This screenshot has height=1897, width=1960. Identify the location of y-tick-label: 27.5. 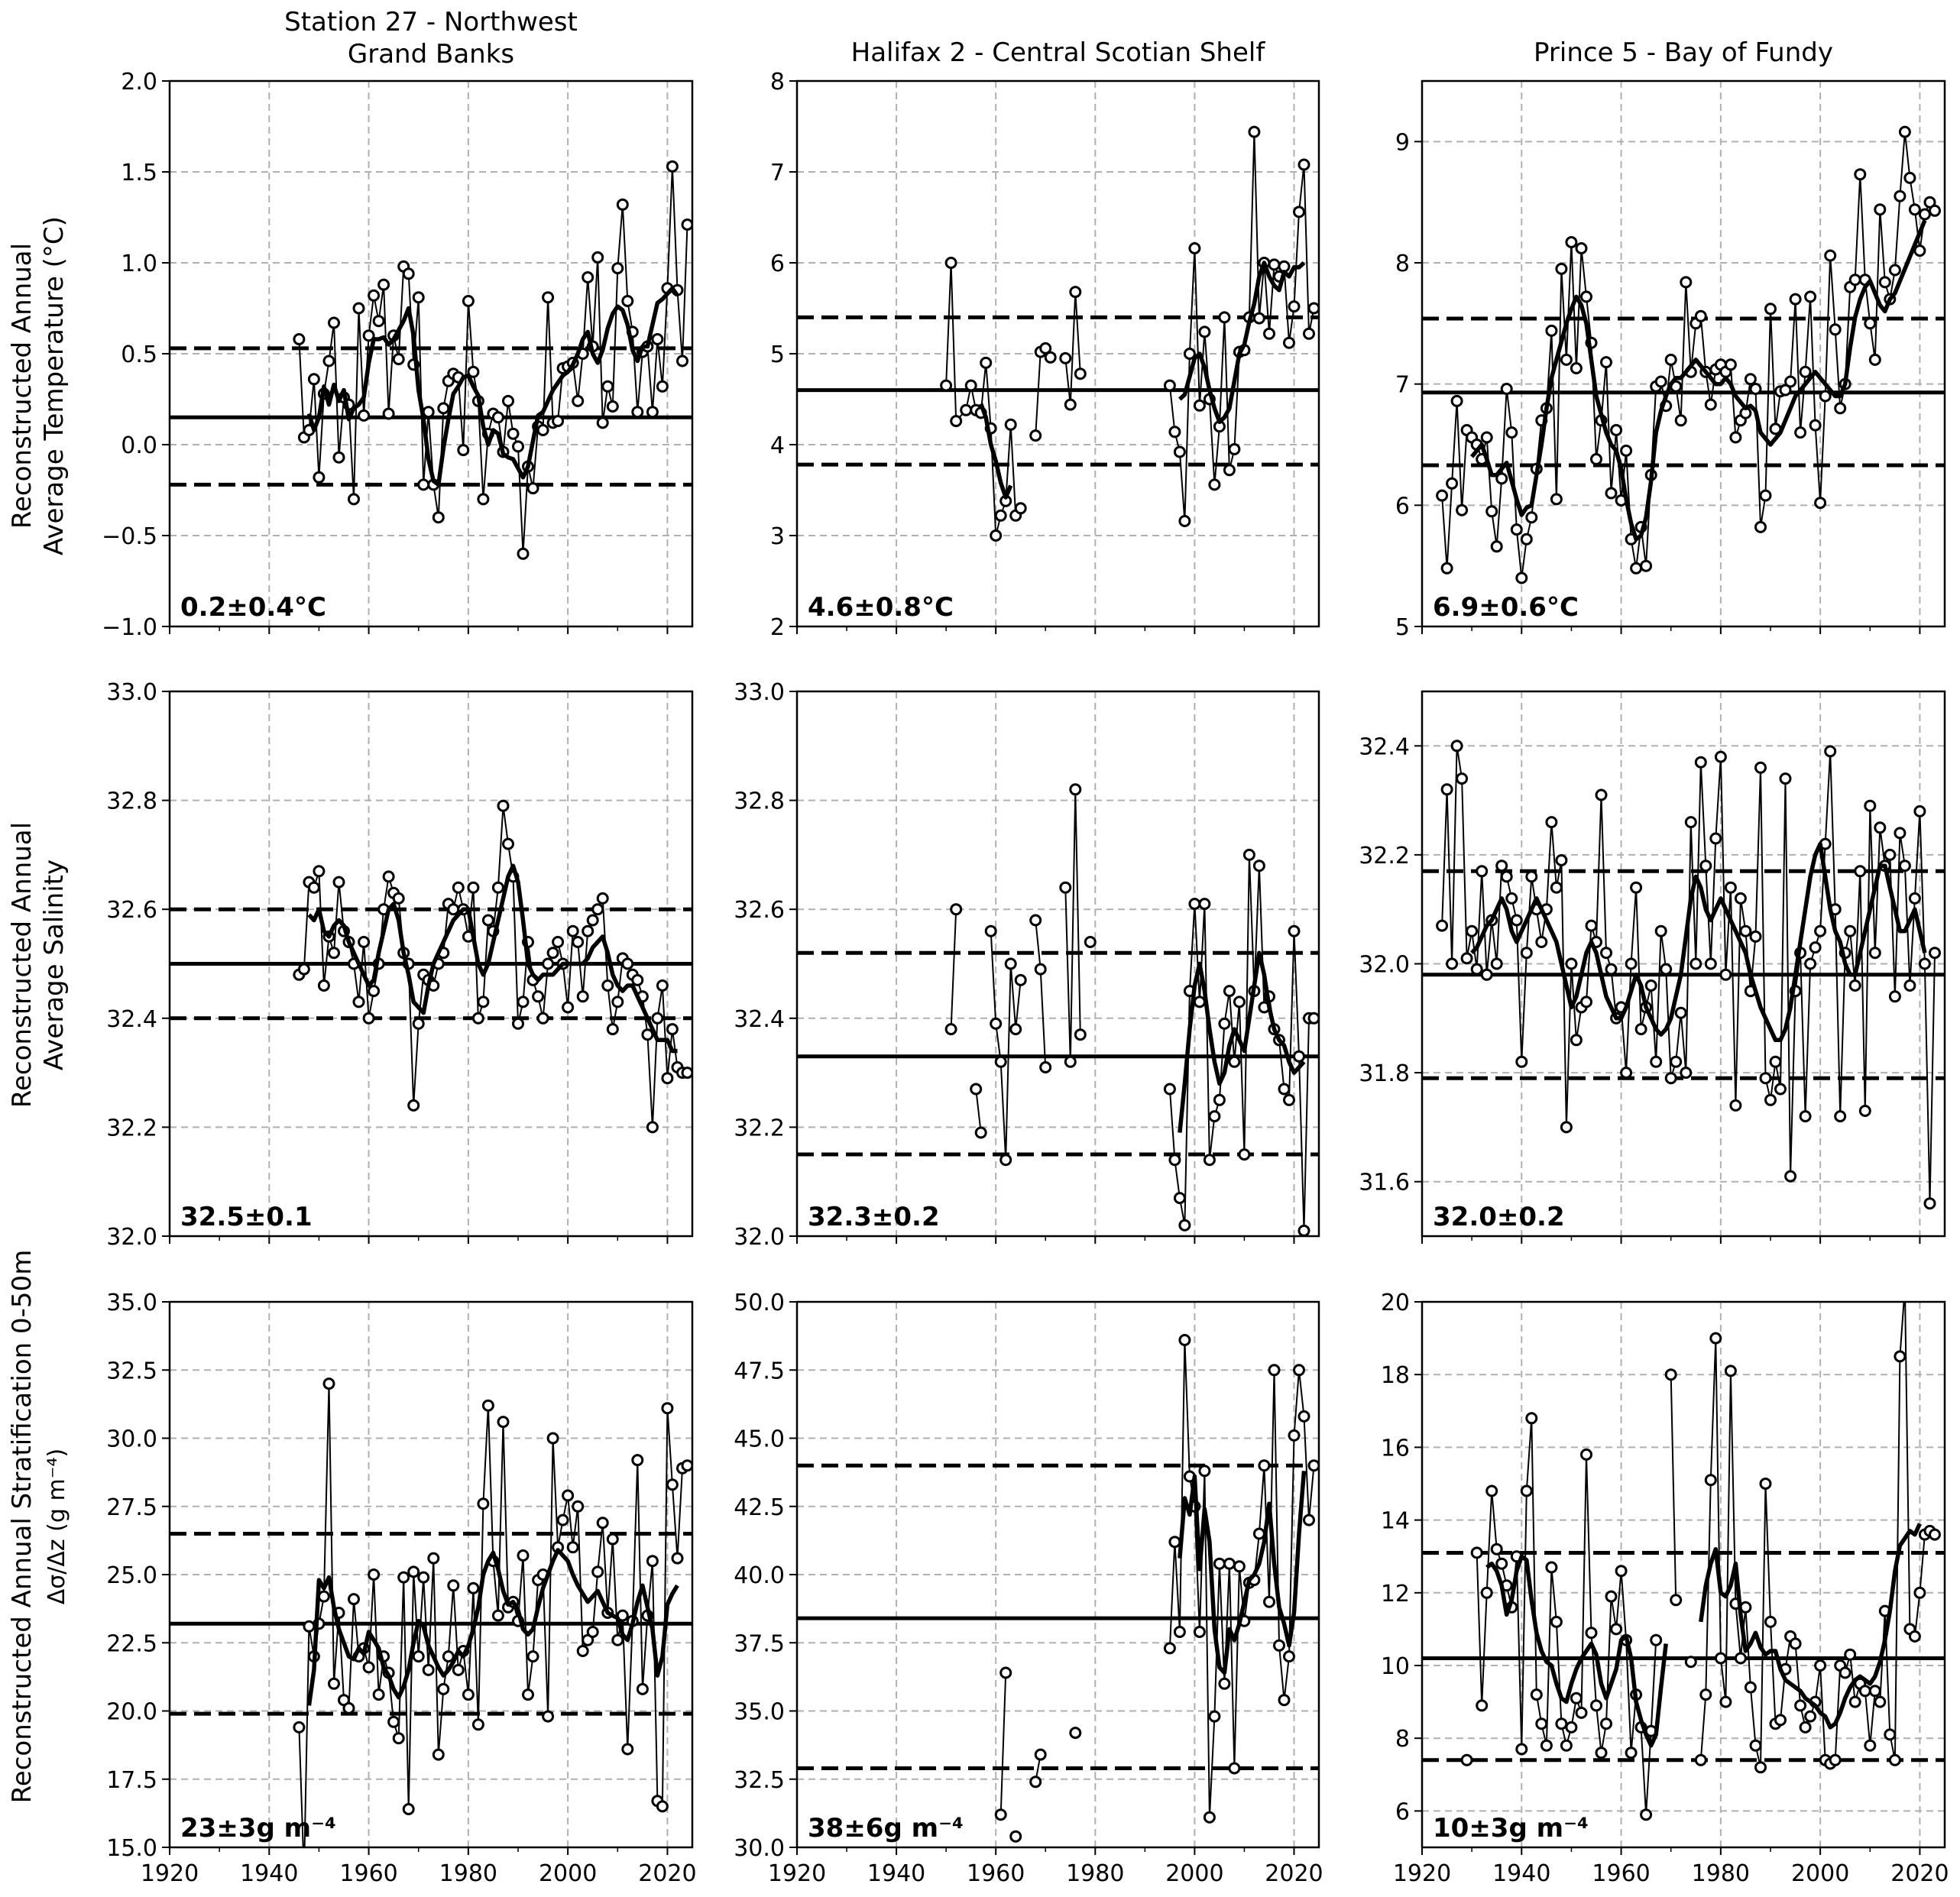
(131, 1507).